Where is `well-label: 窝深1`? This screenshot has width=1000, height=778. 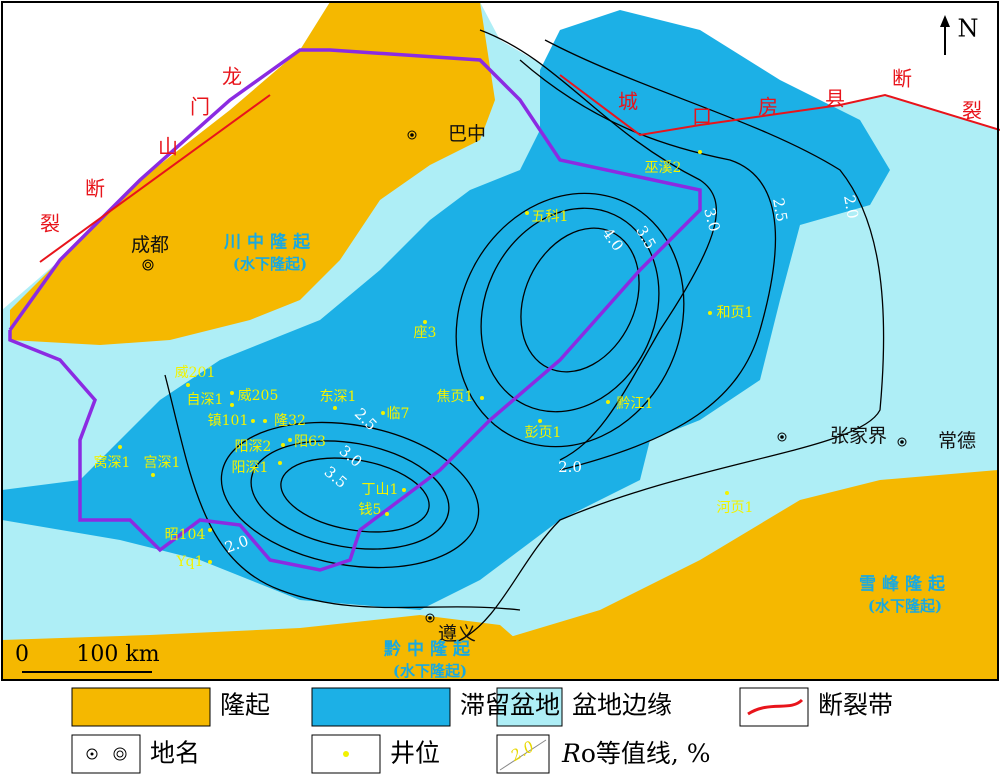
well-label: 窝深1 is located at coordinates (112, 462).